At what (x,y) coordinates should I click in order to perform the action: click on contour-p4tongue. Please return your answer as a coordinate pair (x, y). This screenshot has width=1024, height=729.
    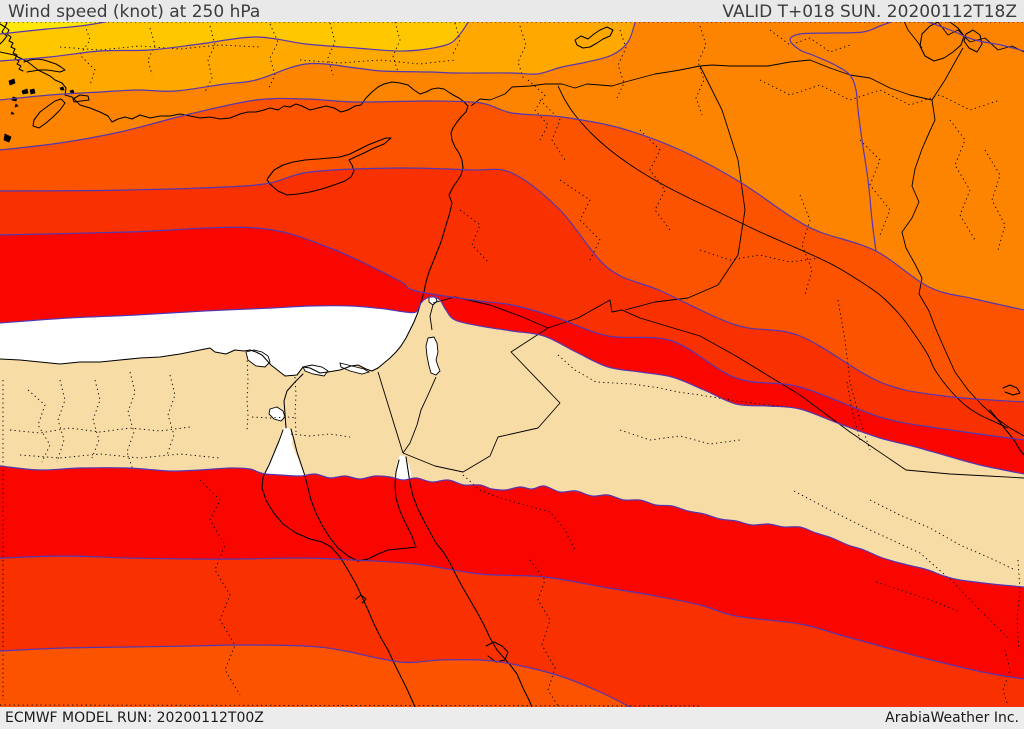
    Looking at the image, I should click on (841, 137).